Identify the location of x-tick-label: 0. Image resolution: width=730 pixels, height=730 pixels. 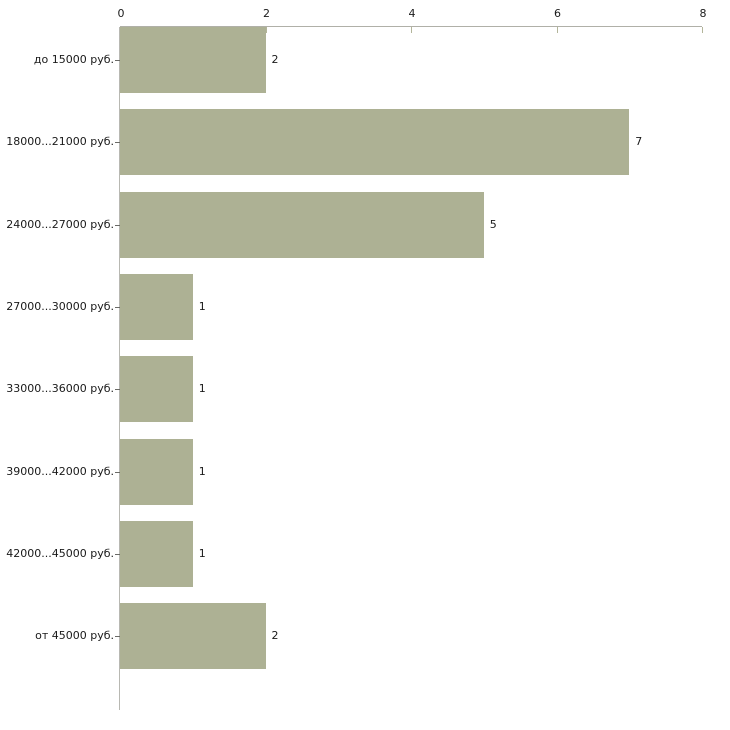
(121, 13).